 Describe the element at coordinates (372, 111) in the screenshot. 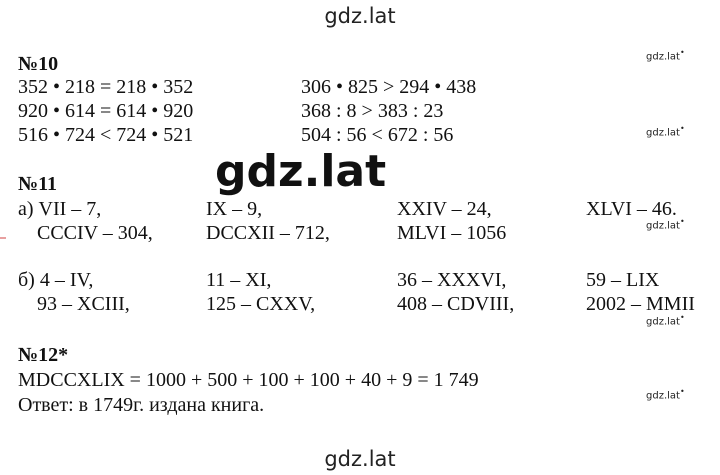

I see `task10-right-line-2: 368 : 8 > 383 : 23` at that location.